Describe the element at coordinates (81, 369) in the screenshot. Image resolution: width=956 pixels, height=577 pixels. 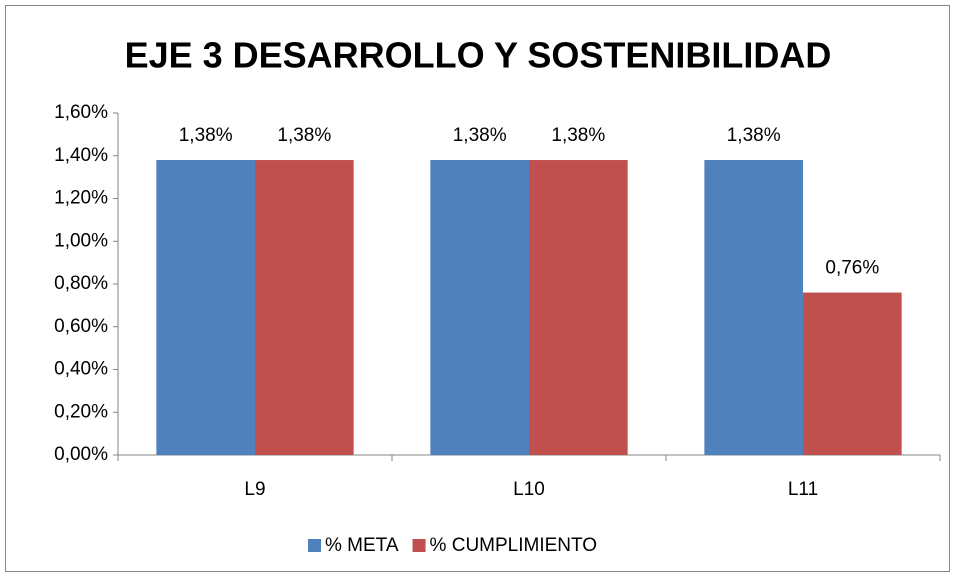
I see `y-tick-label: 0,40%` at that location.